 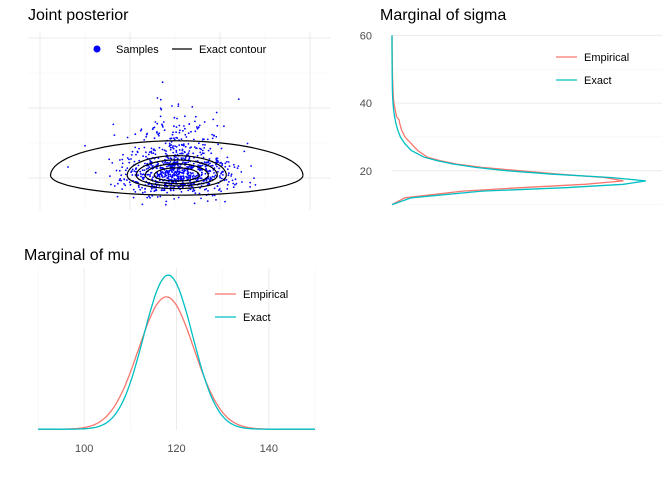 I want to click on legend-samples-dot, so click(x=97, y=49).